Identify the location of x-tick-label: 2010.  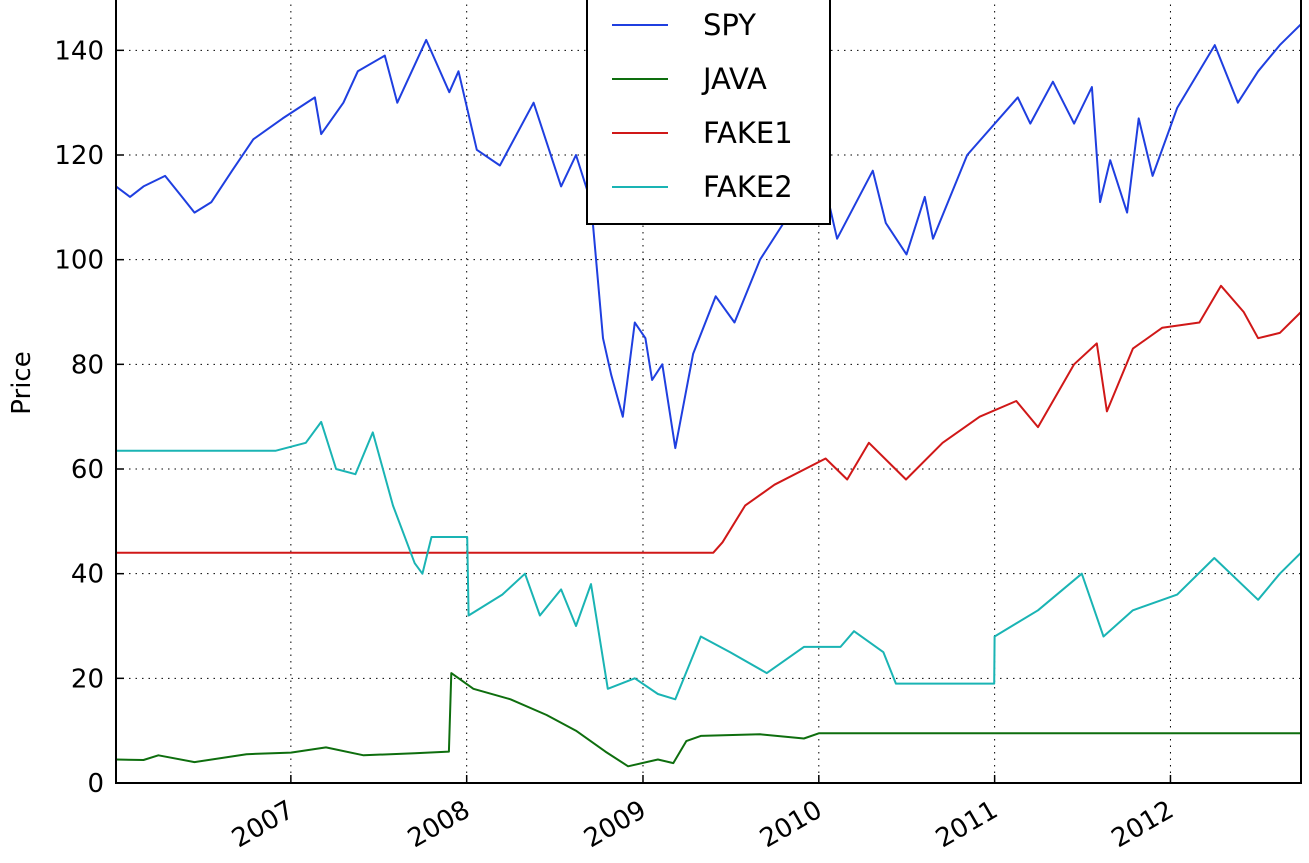
(791, 824).